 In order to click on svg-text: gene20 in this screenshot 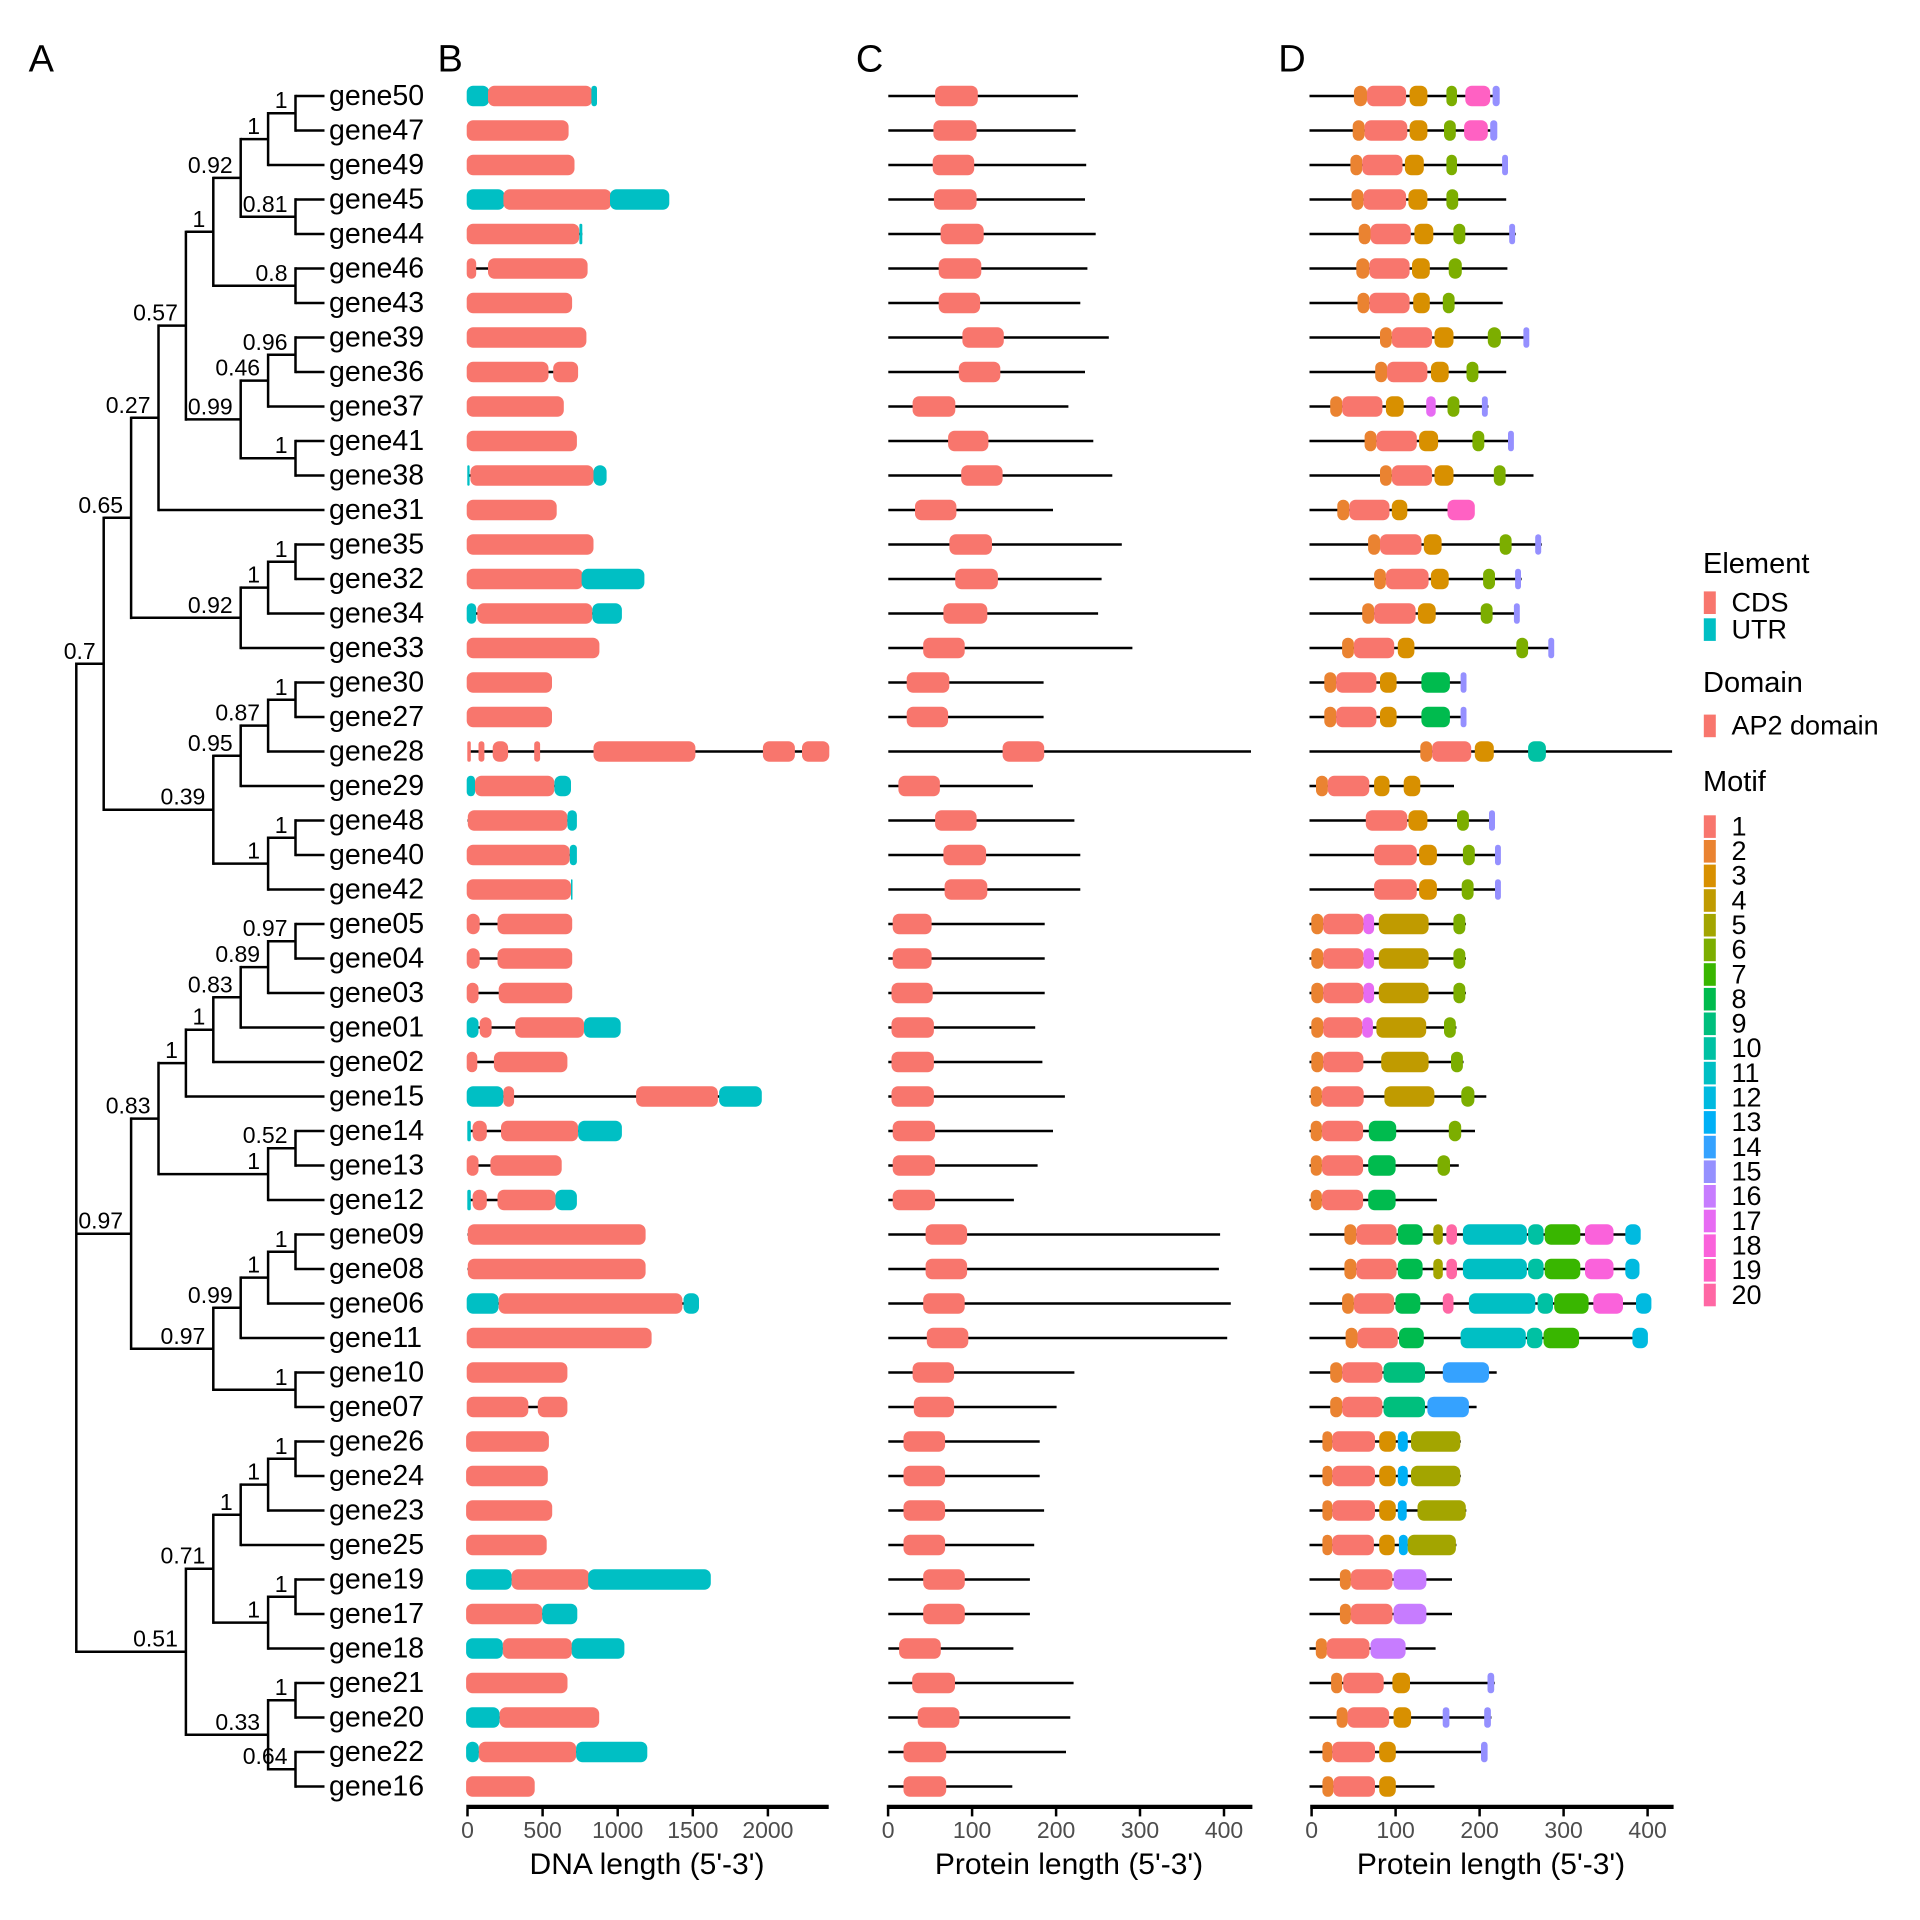, I will do `click(376, 1718)`.